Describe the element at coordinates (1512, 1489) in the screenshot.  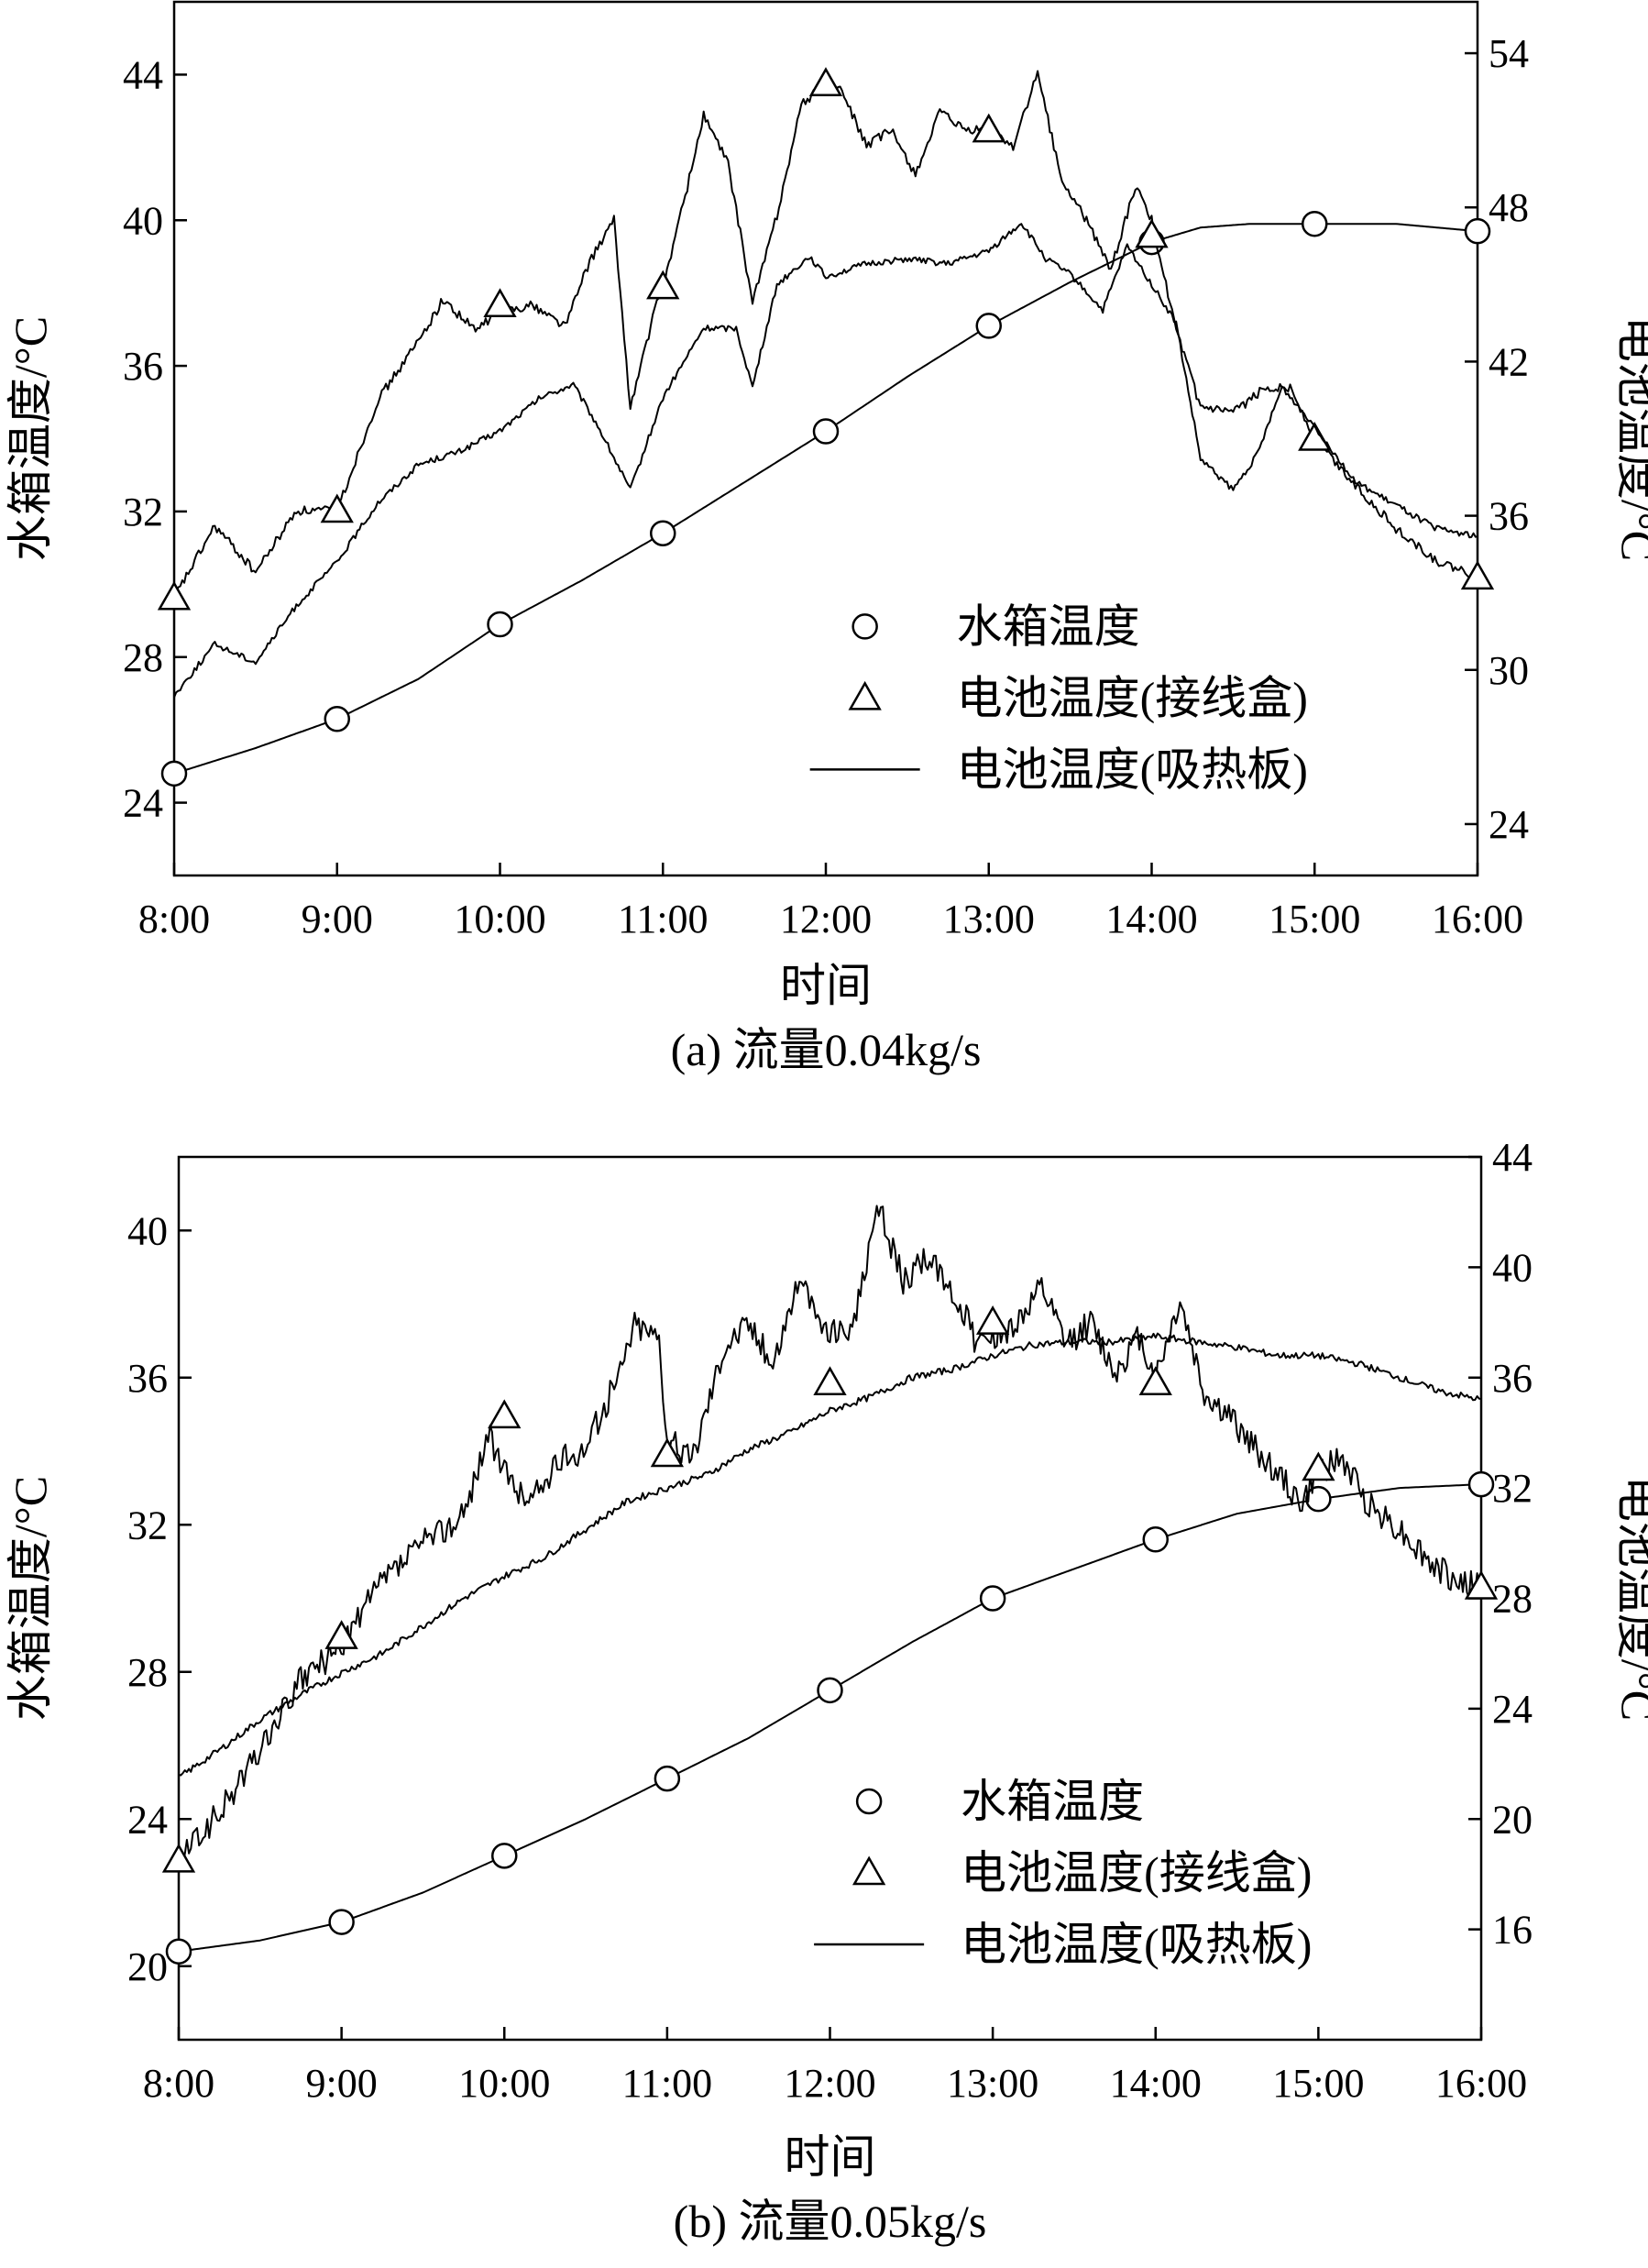
I see `y-right-tick-label: 32` at that location.